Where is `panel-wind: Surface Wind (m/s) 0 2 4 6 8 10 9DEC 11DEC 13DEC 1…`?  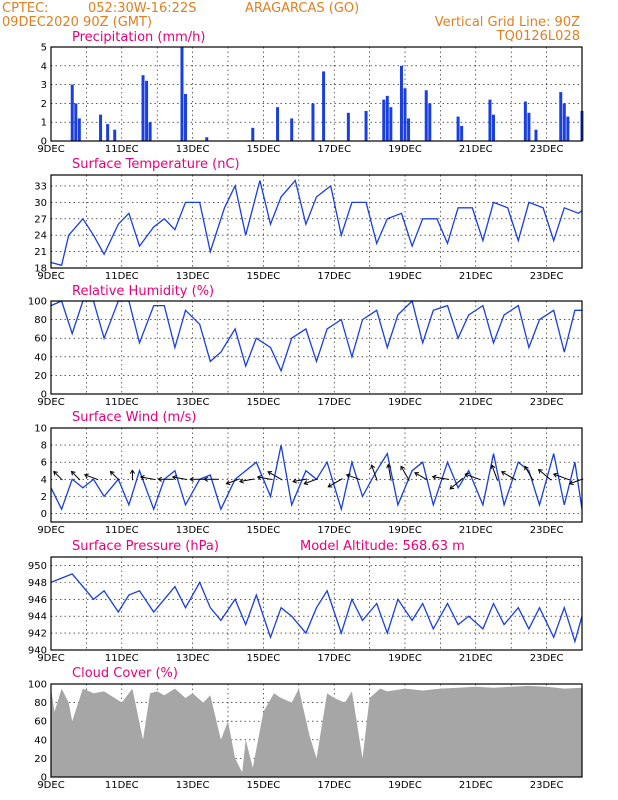 panel-wind: Surface Wind (m/s) 0 2 4 6 8 10 9DEC 11DEC 13DEC 1… is located at coordinates (309, 473).